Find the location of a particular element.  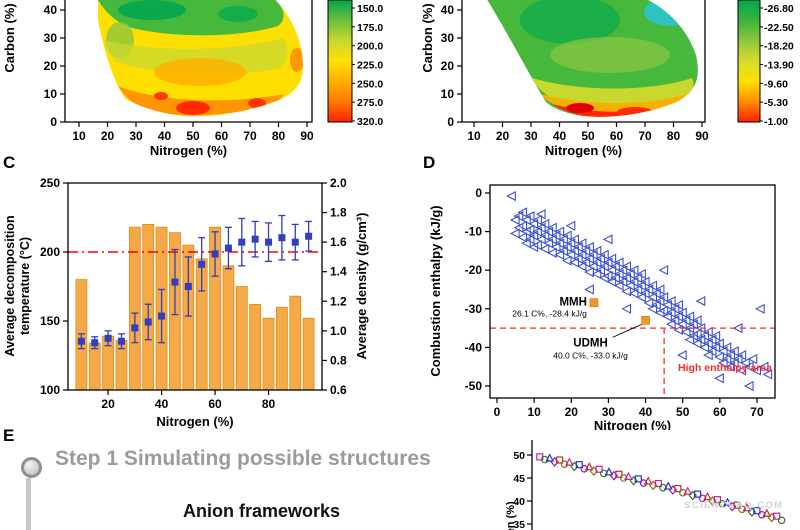

colorbar: -26.80 -22.50 -18.20 -13.90 -9.60 -5.30 -1.00 is located at coordinates (765, 64).